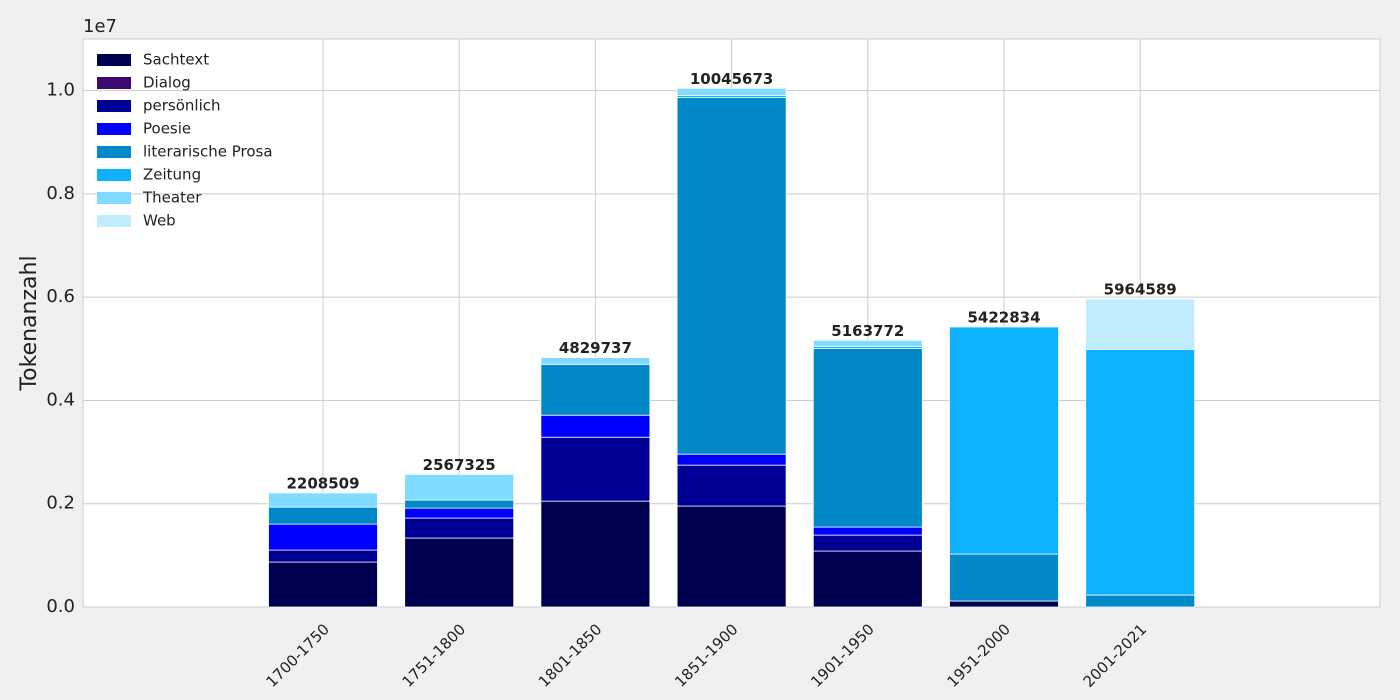  Describe the element at coordinates (167, 83) in the screenshot. I see `legend-label: Dialog` at that location.